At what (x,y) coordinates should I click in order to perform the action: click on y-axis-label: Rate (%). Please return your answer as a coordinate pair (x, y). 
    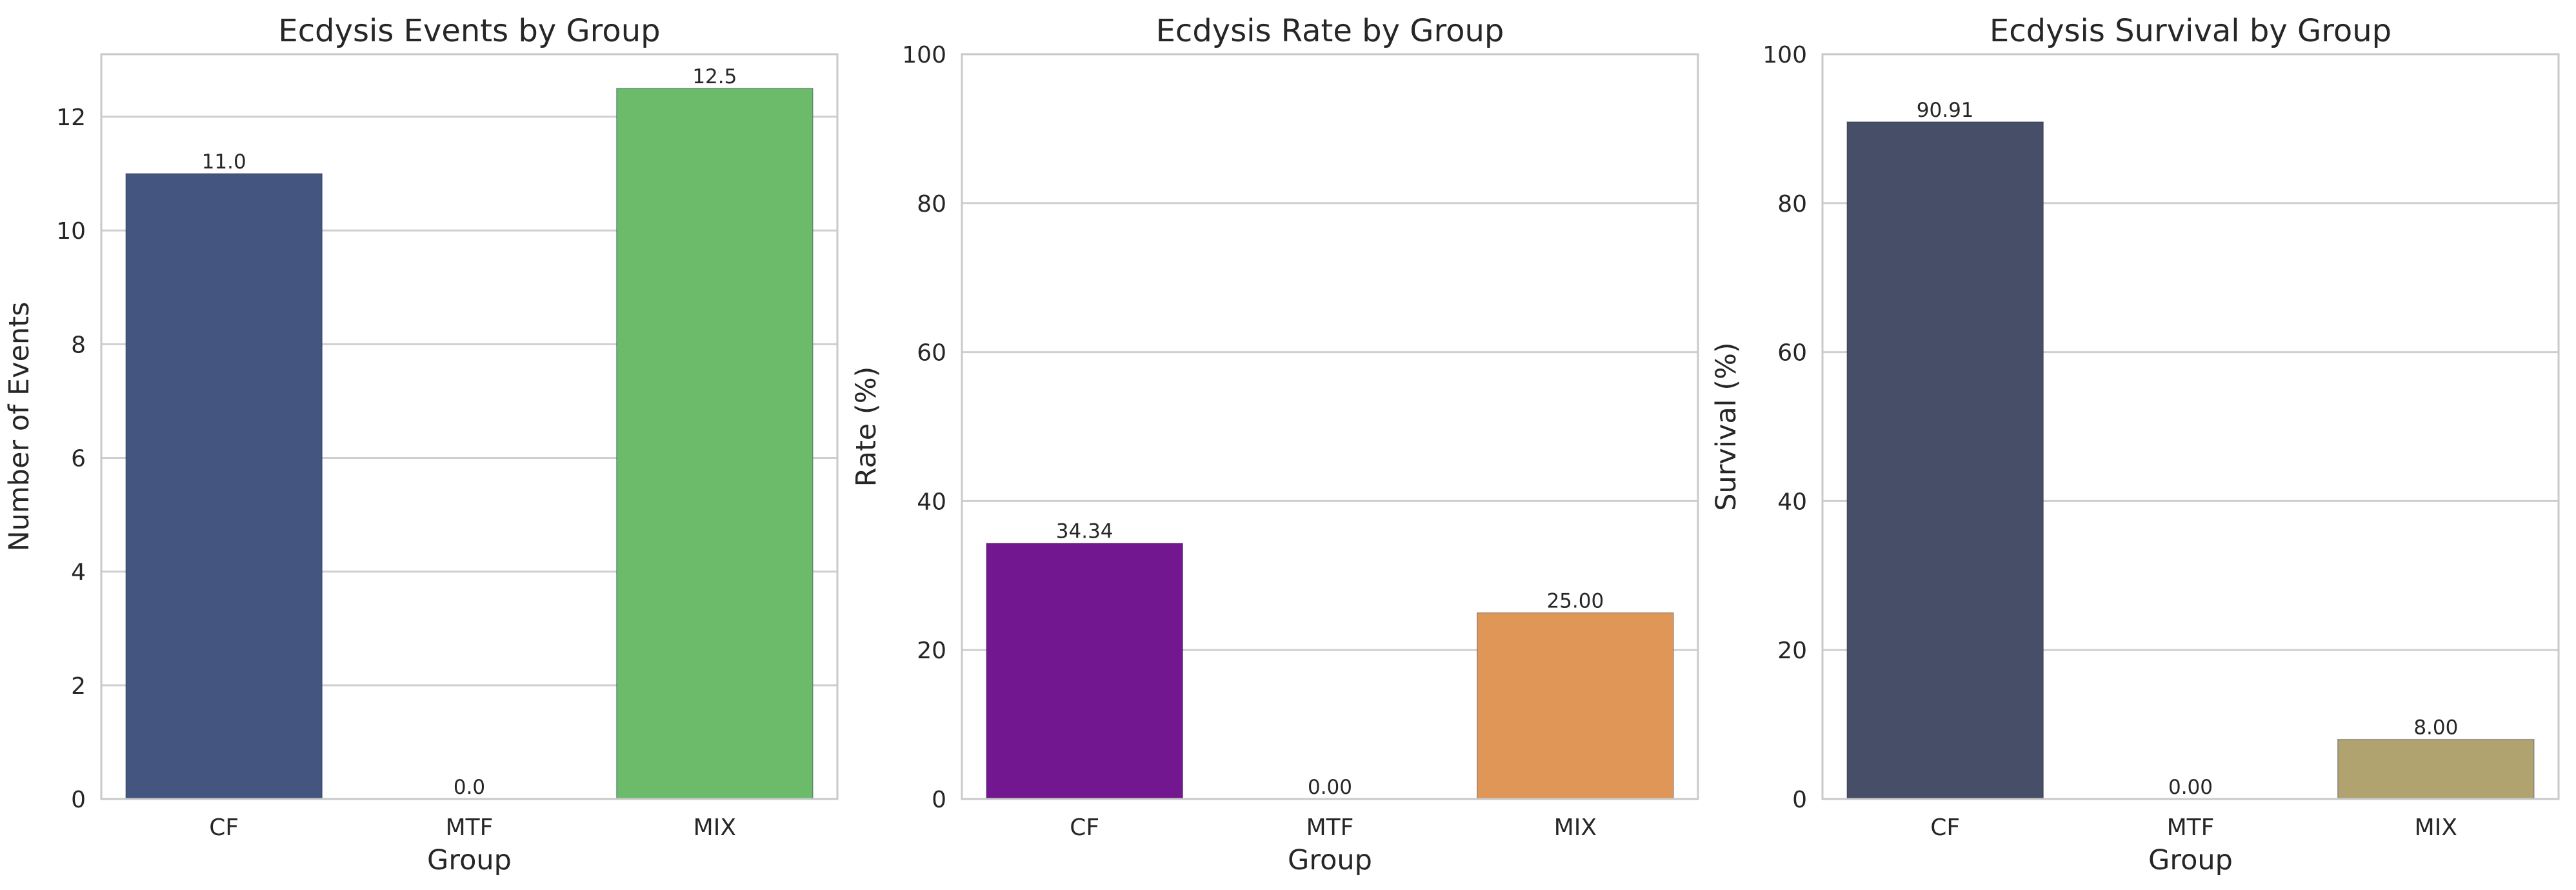
    Looking at the image, I should click on (866, 427).